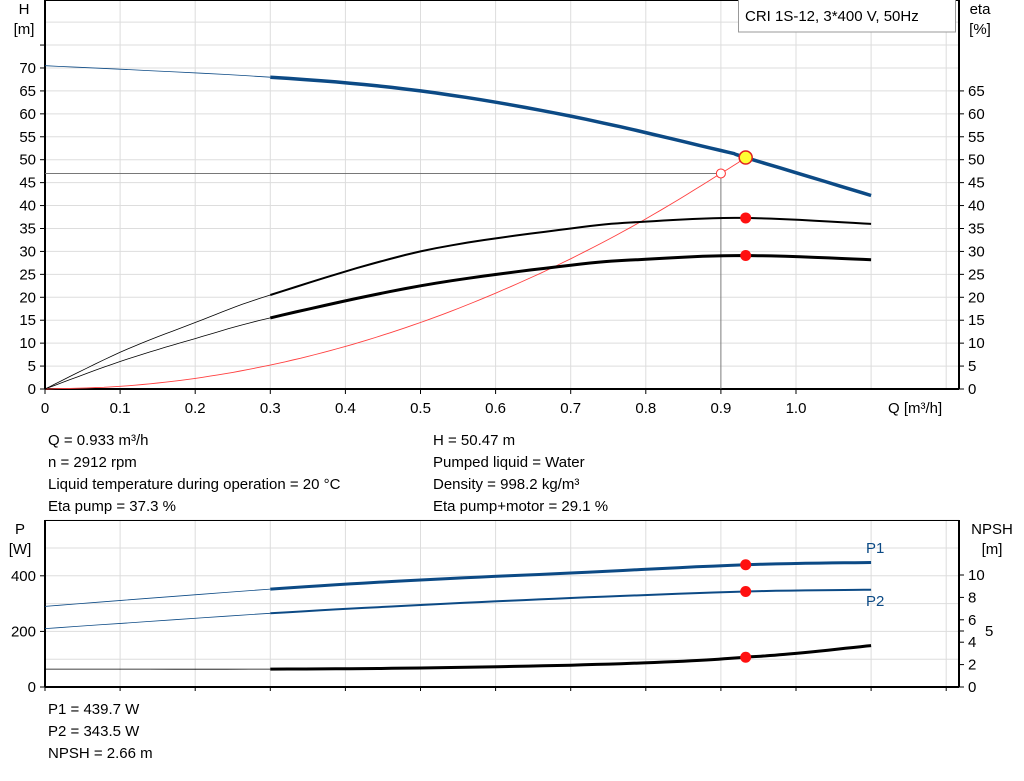 This screenshot has height=781, width=1024. What do you see at coordinates (100, 753) in the screenshot?
I see `info-npsh: NPSH = 2.66 m` at bounding box center [100, 753].